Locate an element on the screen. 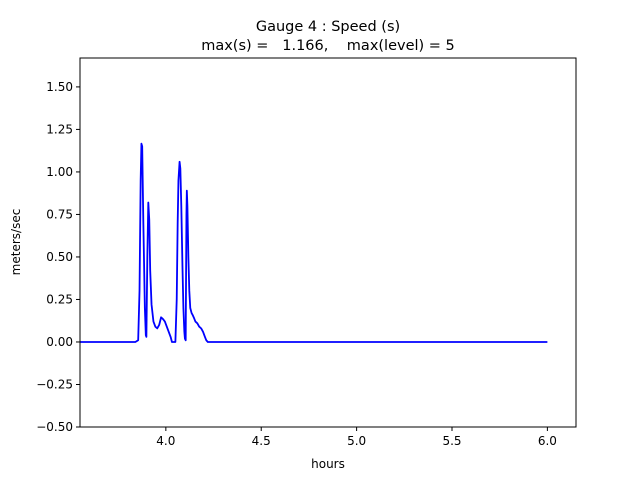 The image size is (640, 485). y-axis-label: meters/sec is located at coordinates (16, 242).